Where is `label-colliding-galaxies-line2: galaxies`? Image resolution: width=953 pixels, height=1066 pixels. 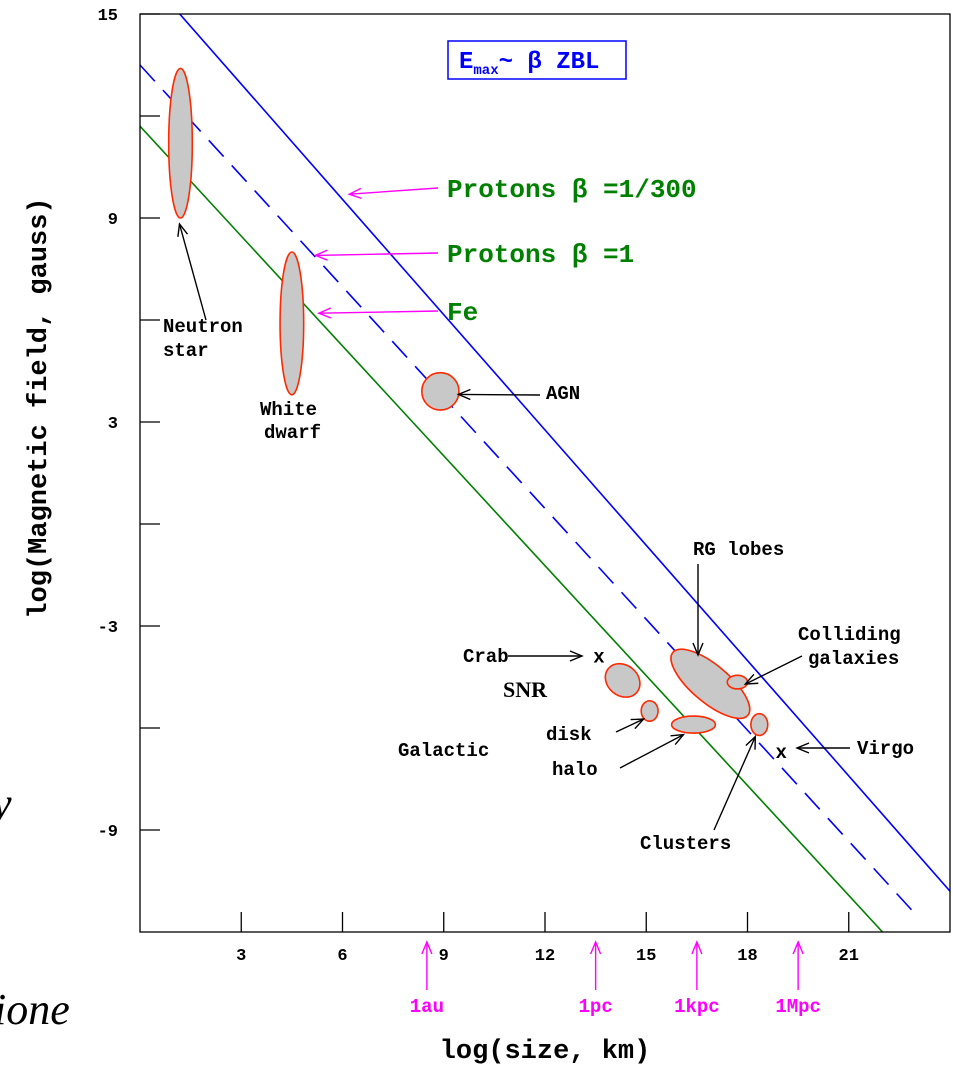
label-colliding-galaxies-line2: galaxies is located at coordinates (853, 659).